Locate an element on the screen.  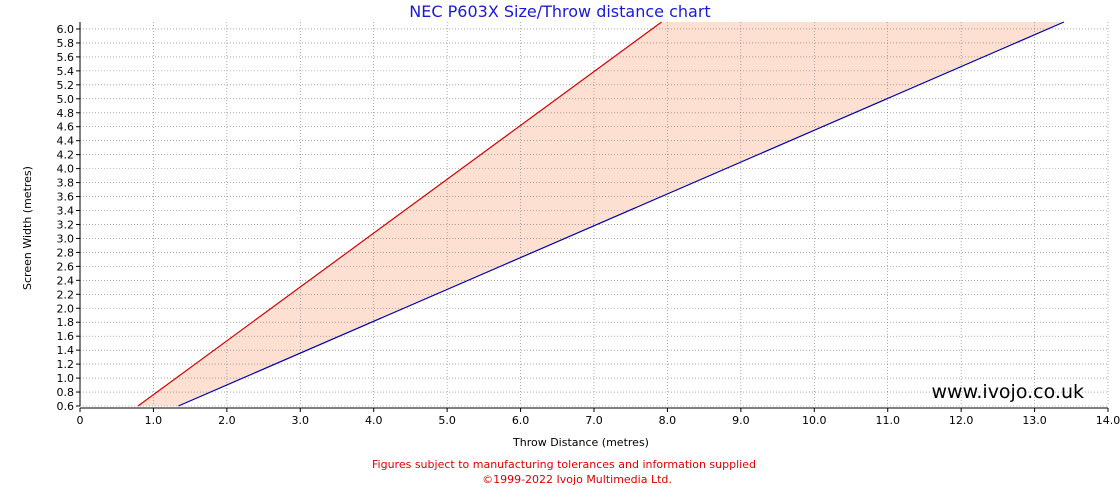
x-tick-label: 12.0 is located at coordinates (961, 420).